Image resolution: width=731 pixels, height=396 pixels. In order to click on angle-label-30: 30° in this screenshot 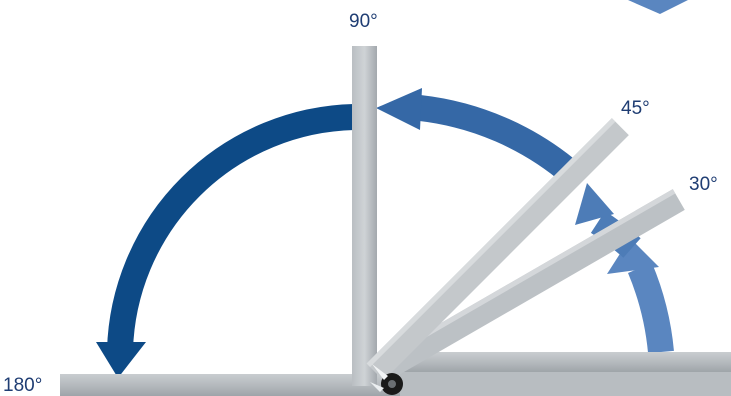, I will do `click(703, 184)`.